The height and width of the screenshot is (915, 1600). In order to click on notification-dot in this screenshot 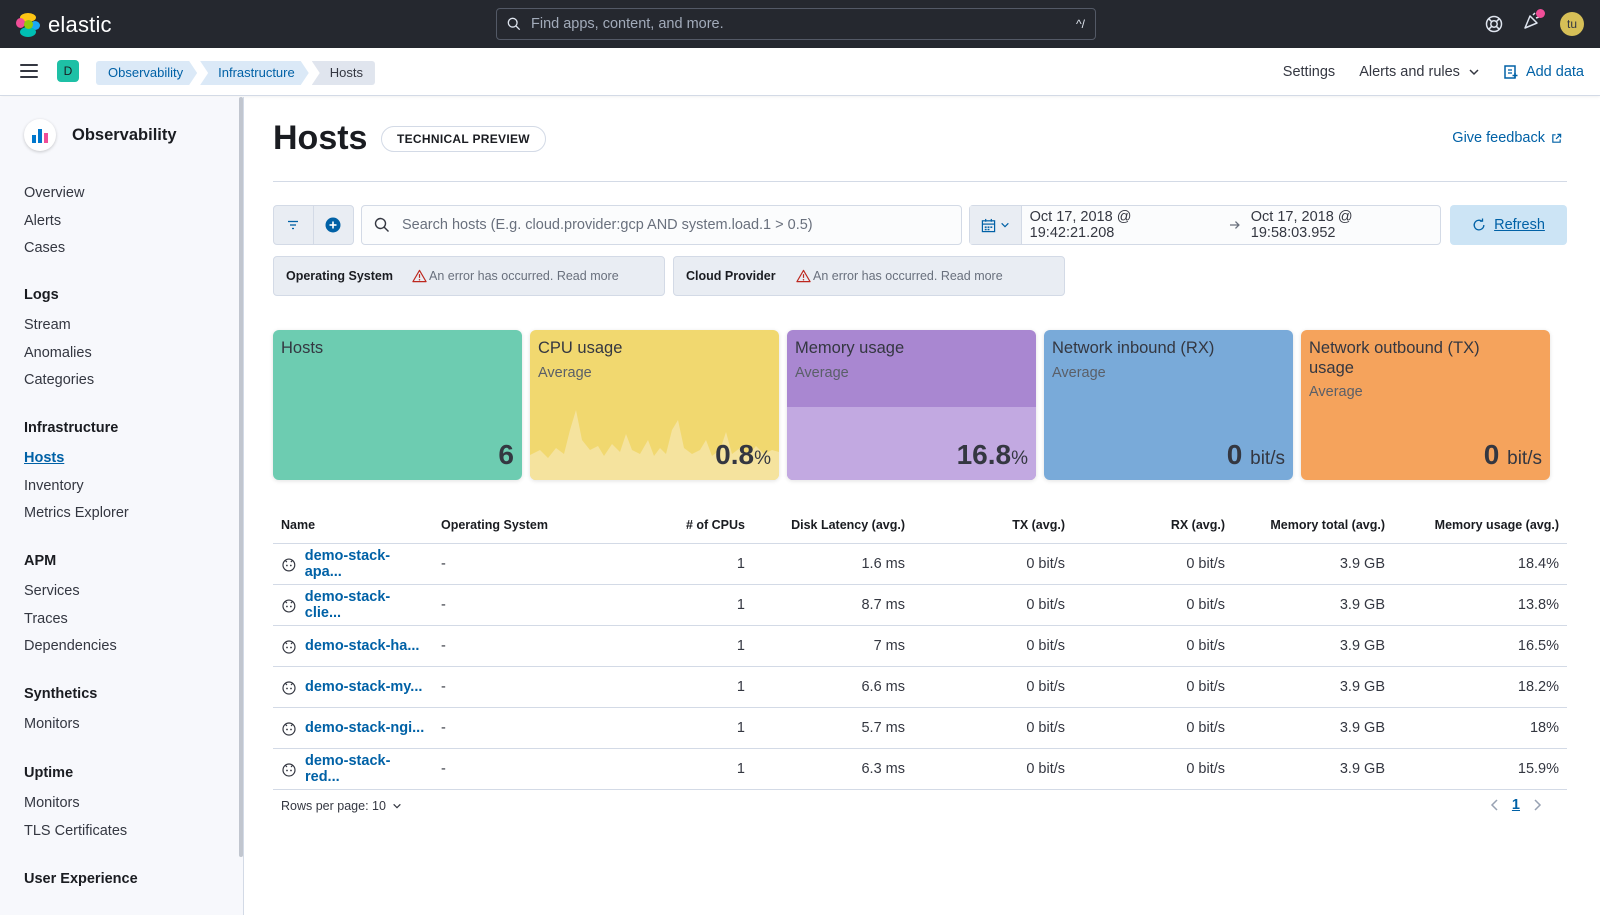, I will do `click(1540, 13)`.